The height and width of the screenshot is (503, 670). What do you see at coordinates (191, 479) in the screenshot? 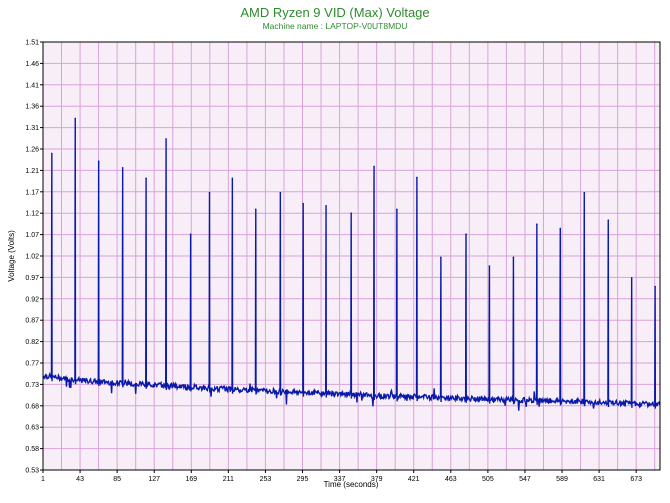
I see `x-tick-label: 169` at bounding box center [191, 479].